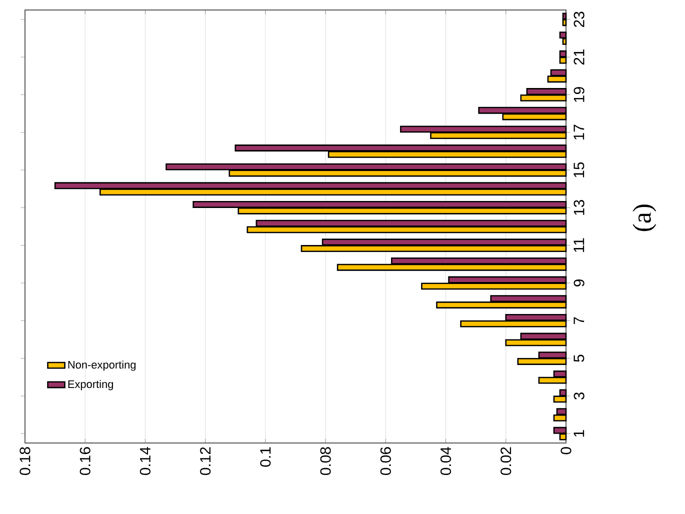 The width and height of the screenshot is (685, 514). I want to click on x-tick-label: 0.14, so click(145, 461).